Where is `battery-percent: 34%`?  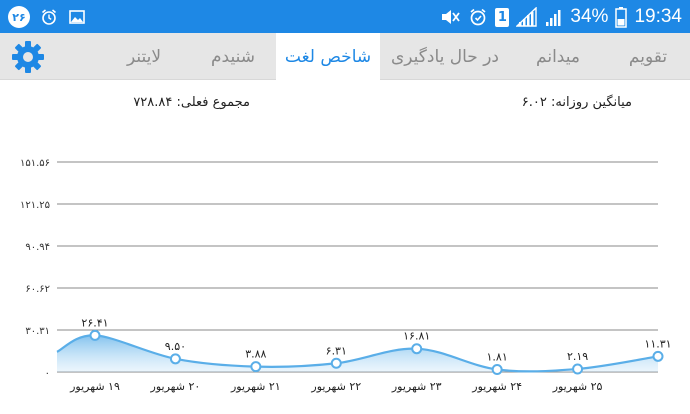
battery-percent: 34% is located at coordinates (589, 16).